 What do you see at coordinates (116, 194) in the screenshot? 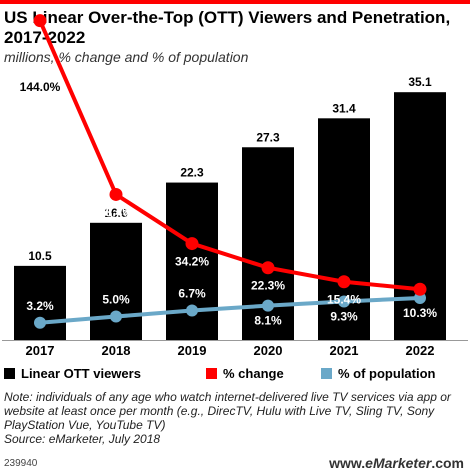
I see `change-point-2018` at bounding box center [116, 194].